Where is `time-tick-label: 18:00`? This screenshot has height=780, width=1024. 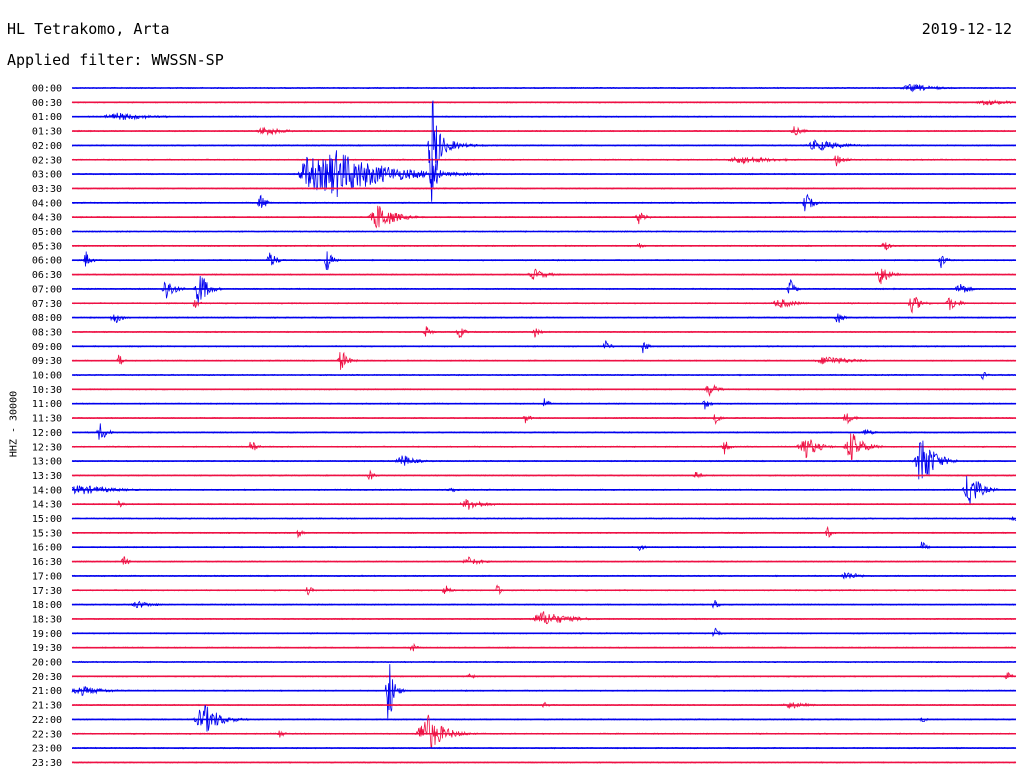
time-tick-label: 18:00 is located at coordinates (47, 605).